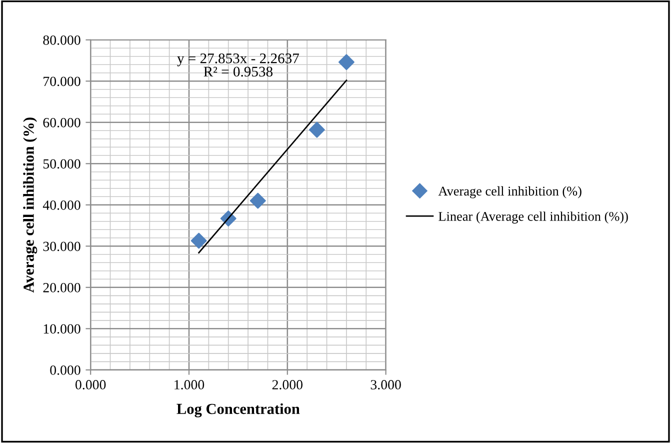 The width and height of the screenshot is (671, 443). Describe the element at coordinates (62, 81) in the screenshot. I see `y-tick-label: 70.000` at that location.